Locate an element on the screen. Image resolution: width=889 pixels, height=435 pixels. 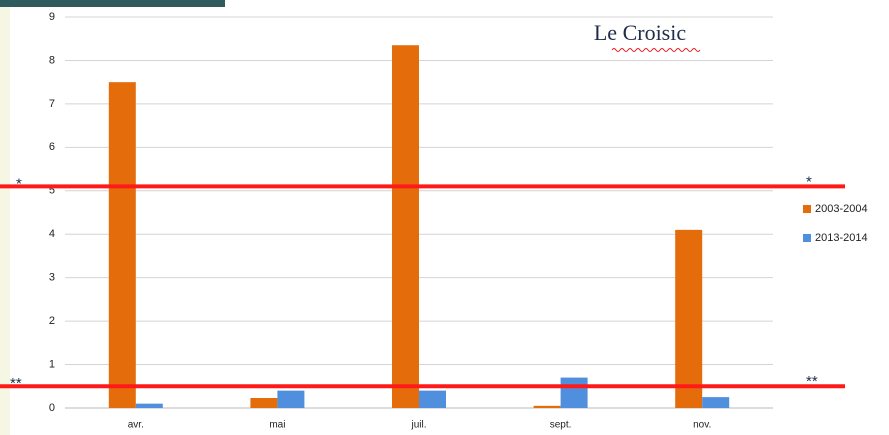
y-tick-label: 8 is located at coordinates (52, 60).